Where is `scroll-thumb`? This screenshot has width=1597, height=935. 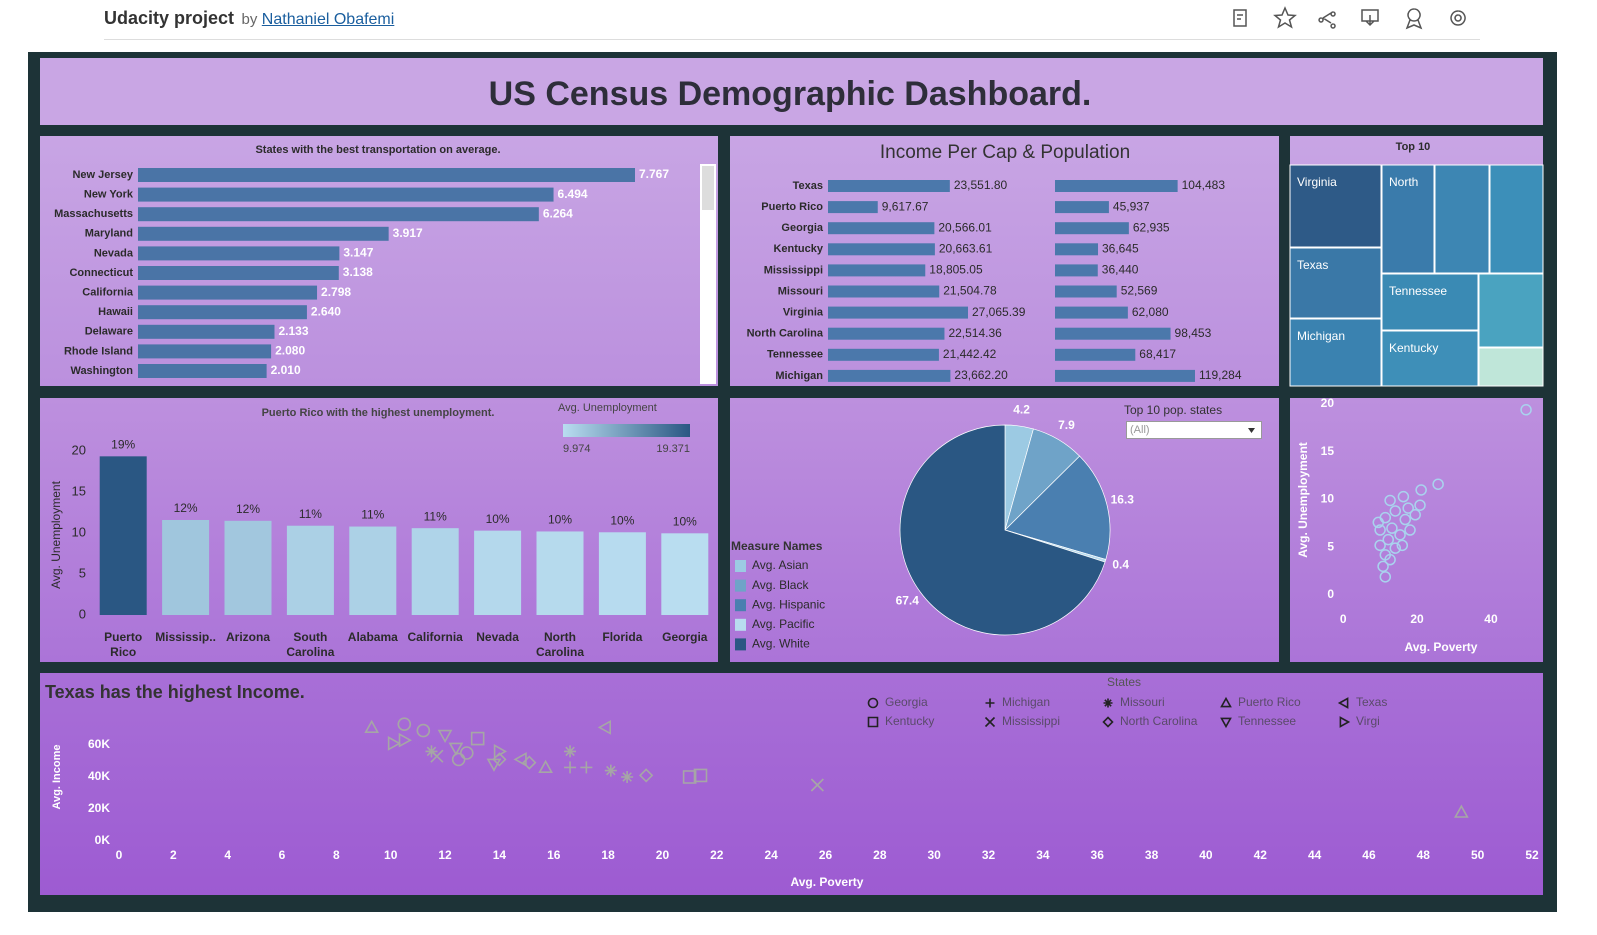 scroll-thumb is located at coordinates (708, 188).